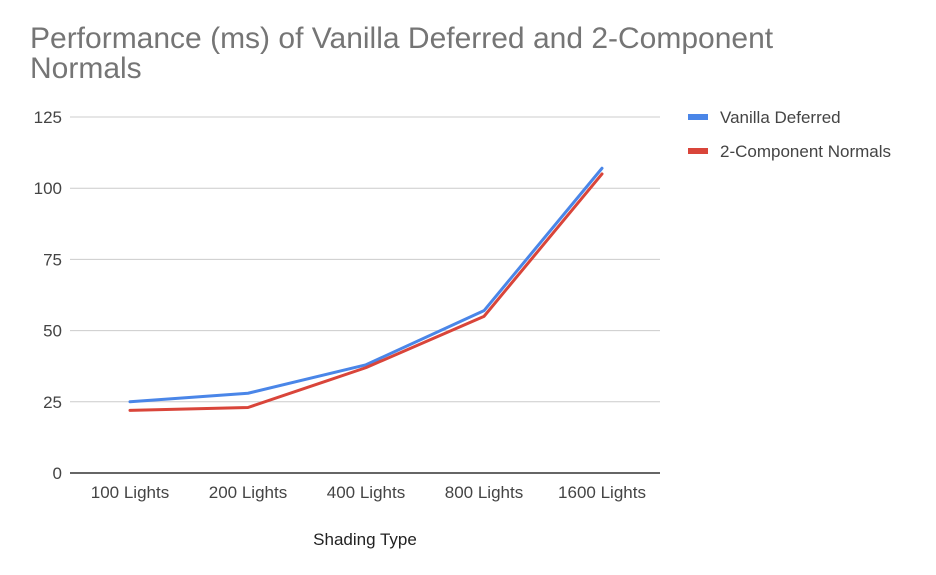 This screenshot has height=575, width=936. Describe the element at coordinates (602, 492) in the screenshot. I see `x-tick-label: 1600 Lights` at that location.